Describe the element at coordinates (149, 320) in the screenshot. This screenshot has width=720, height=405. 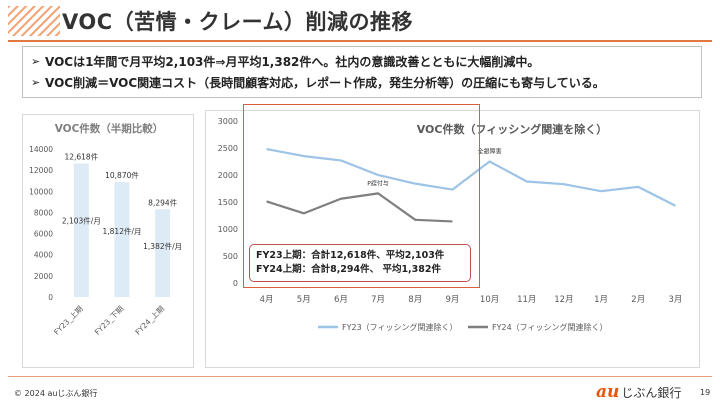
I see `bar-x-tick-label: FY24_上期` at that location.